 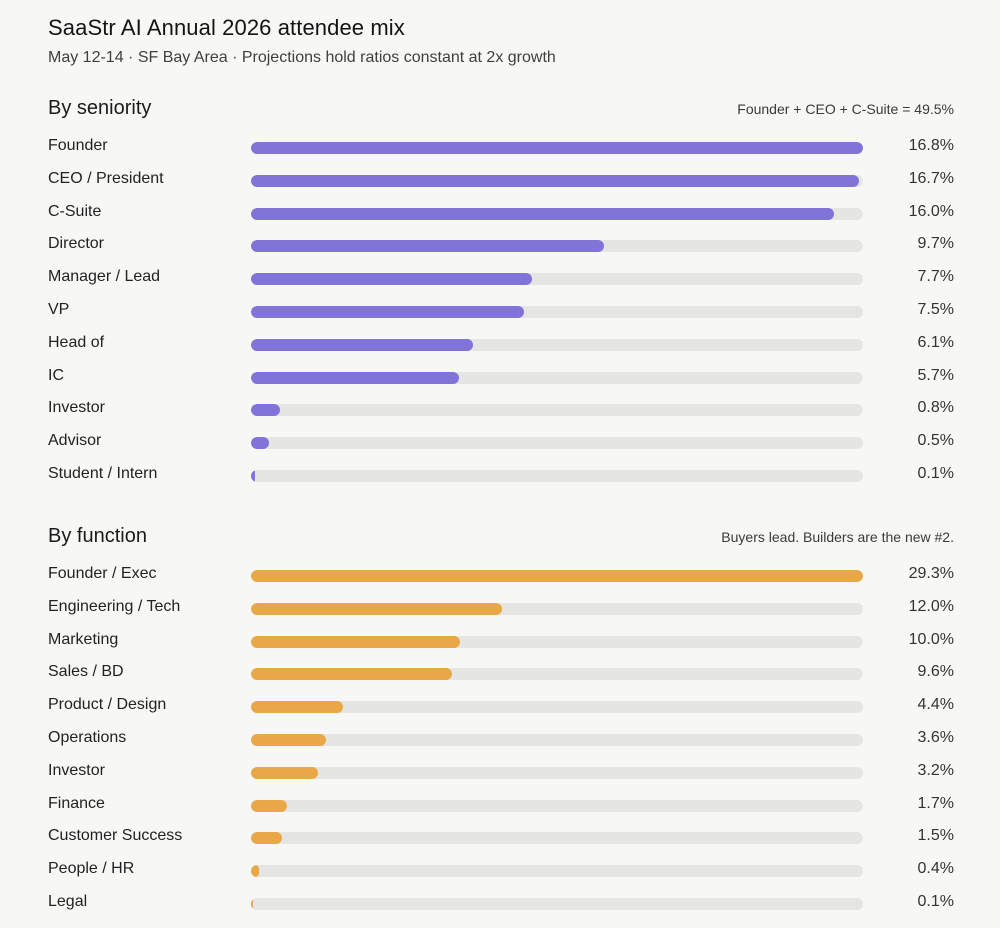 I want to click on seniority-row: IC 5.7%, so click(x=501, y=379).